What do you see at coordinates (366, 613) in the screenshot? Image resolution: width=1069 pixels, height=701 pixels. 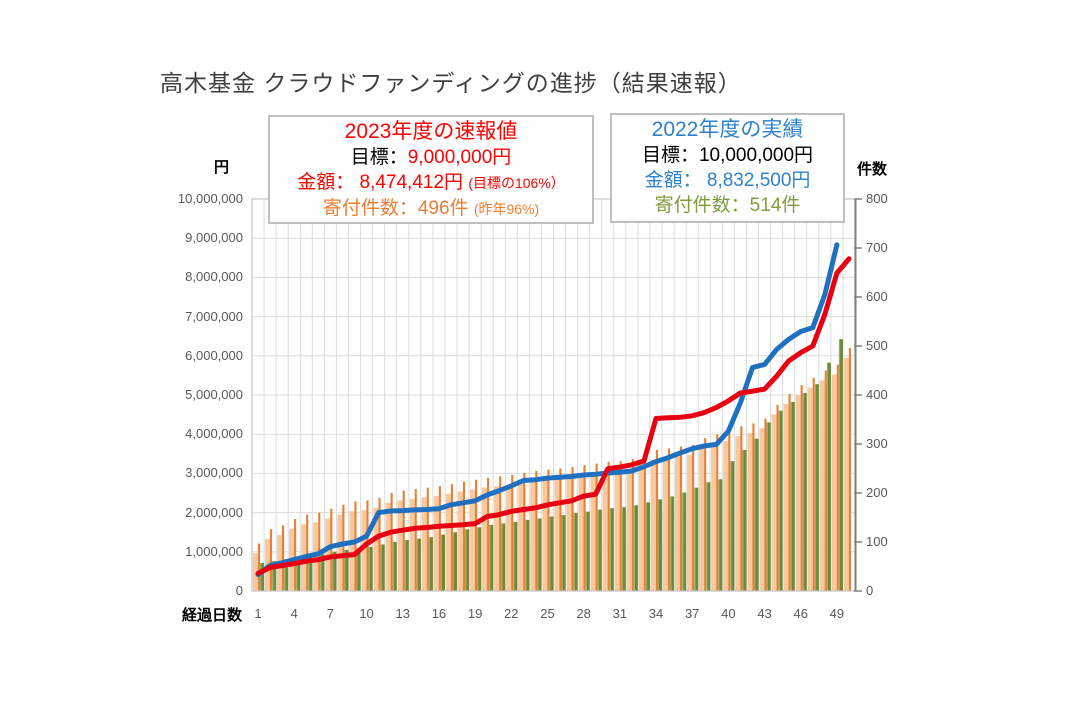 I see `x-axis-tick-label: 10` at bounding box center [366, 613].